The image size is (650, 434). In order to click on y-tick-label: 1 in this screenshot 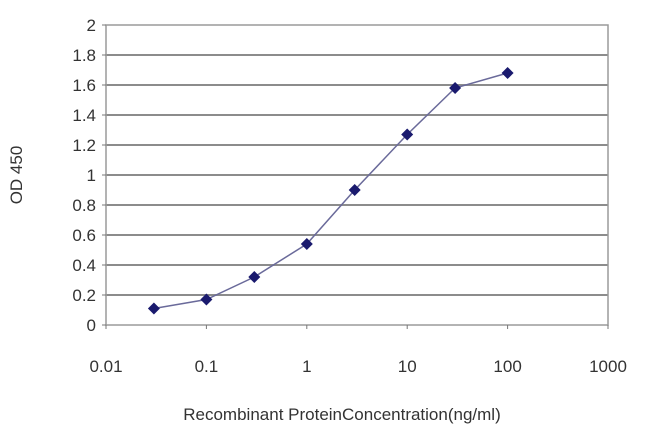, I will do `click(91, 175)`.